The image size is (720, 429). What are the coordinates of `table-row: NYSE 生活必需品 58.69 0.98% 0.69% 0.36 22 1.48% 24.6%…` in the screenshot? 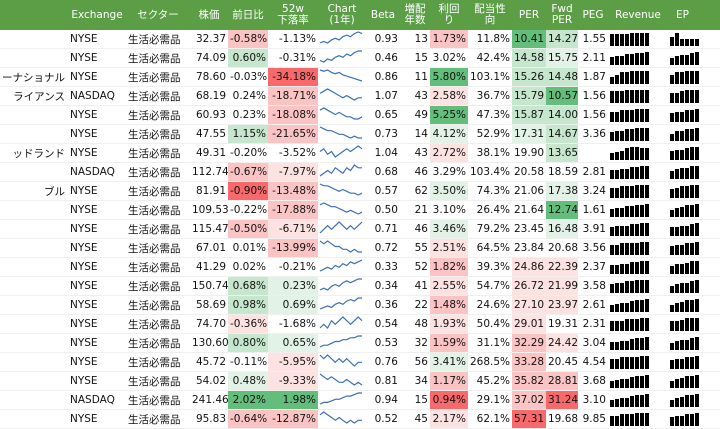 It's located at (360, 305).